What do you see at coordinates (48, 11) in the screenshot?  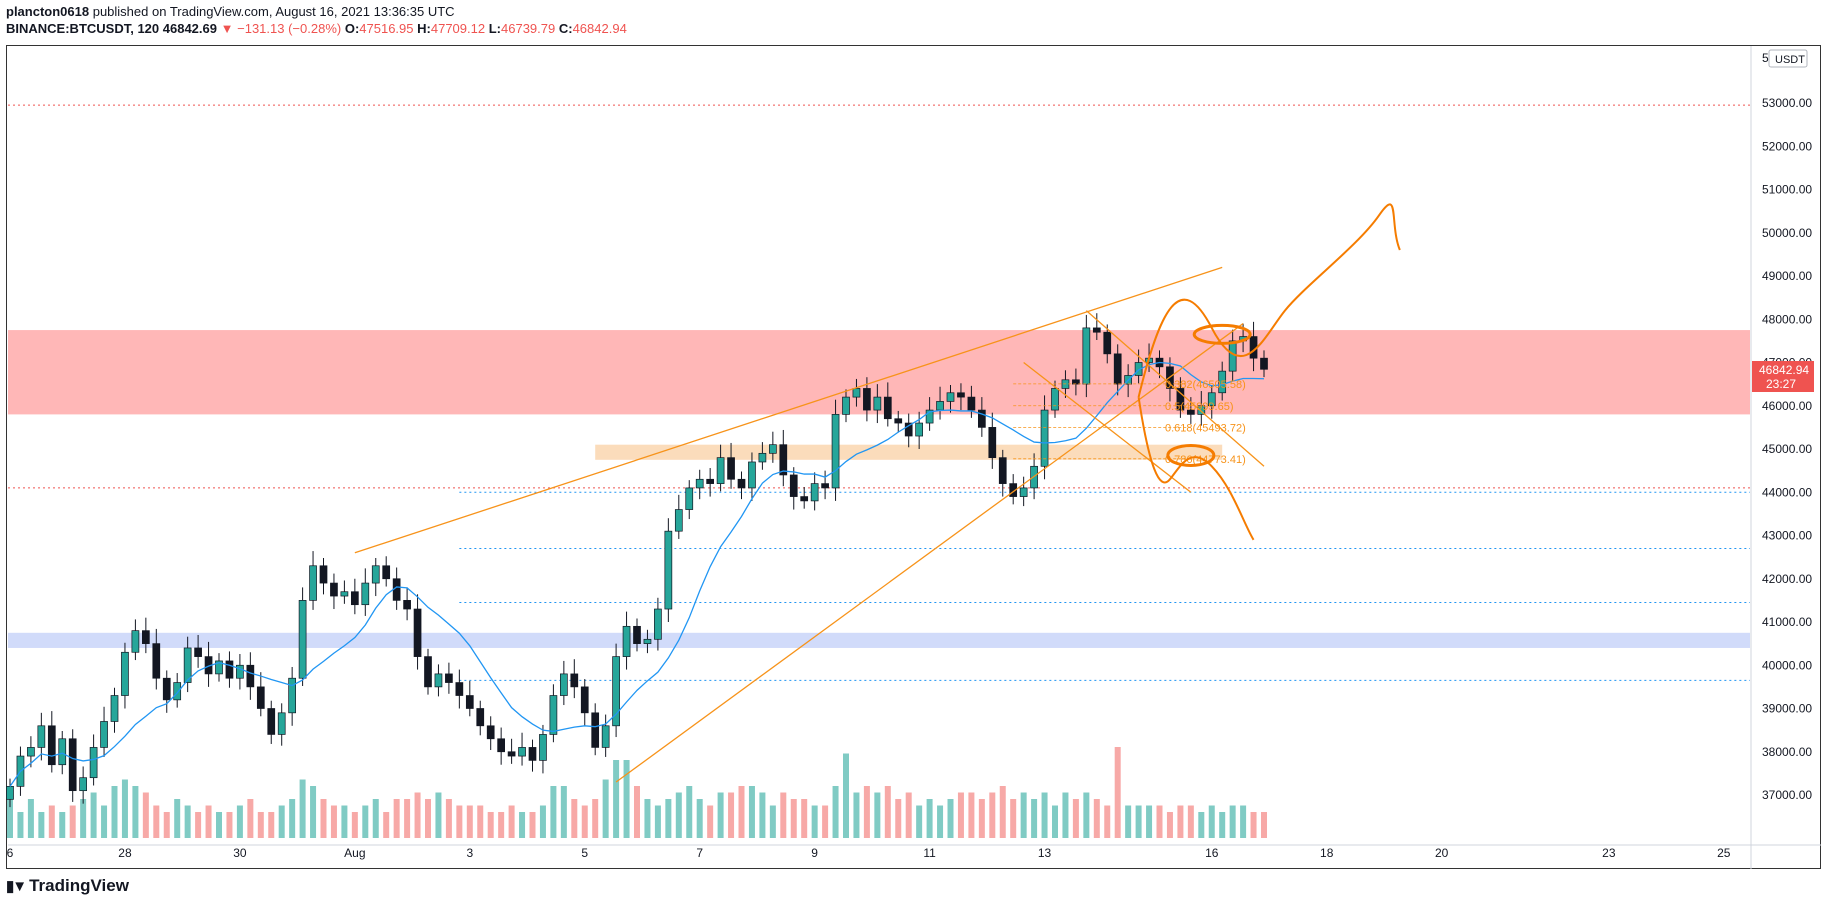 I see `publisher-name: plancton0618` at bounding box center [48, 11].